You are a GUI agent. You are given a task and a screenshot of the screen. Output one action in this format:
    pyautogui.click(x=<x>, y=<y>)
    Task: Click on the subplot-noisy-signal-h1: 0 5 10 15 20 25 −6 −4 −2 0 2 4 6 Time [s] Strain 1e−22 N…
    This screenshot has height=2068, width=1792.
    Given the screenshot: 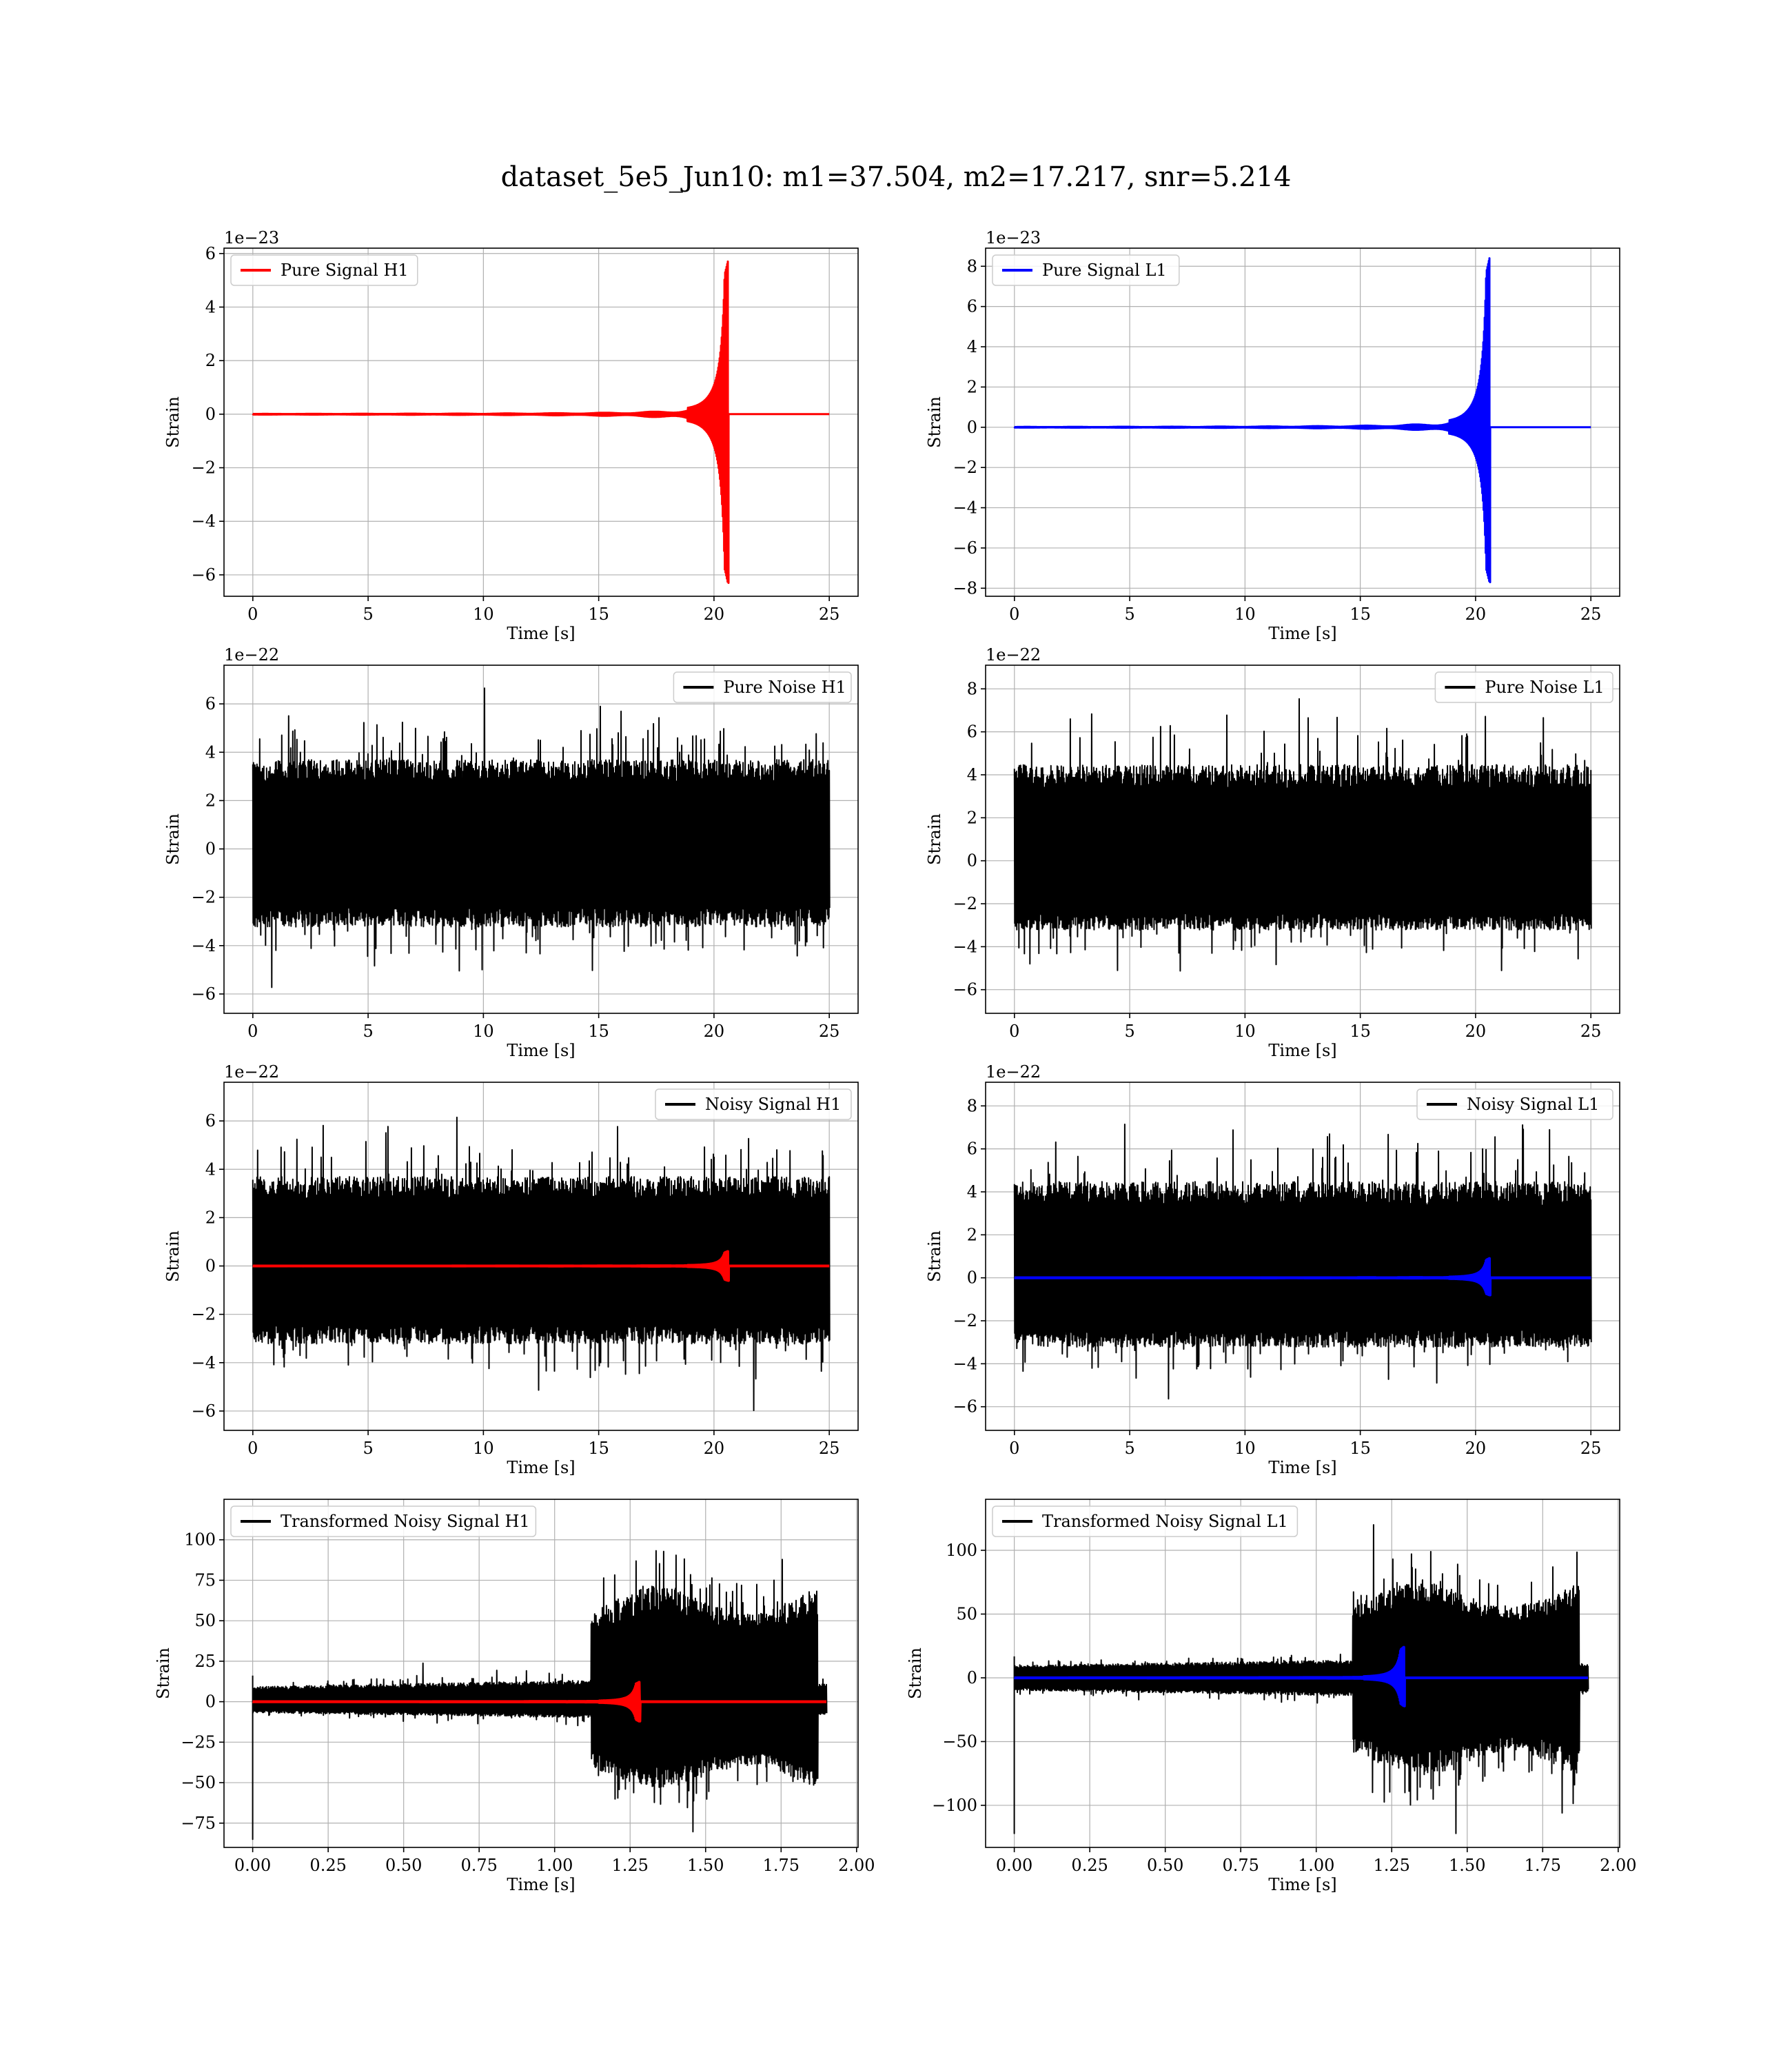 What is the action you would take?
    pyautogui.click(x=511, y=1269)
    